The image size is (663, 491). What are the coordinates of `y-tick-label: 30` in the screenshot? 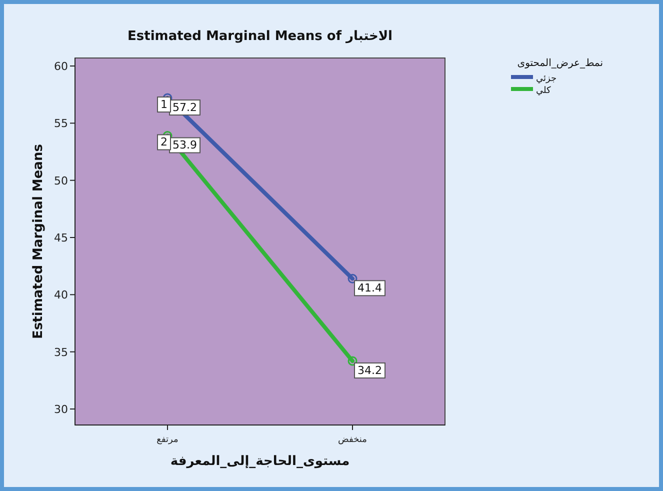 It's located at (61, 409).